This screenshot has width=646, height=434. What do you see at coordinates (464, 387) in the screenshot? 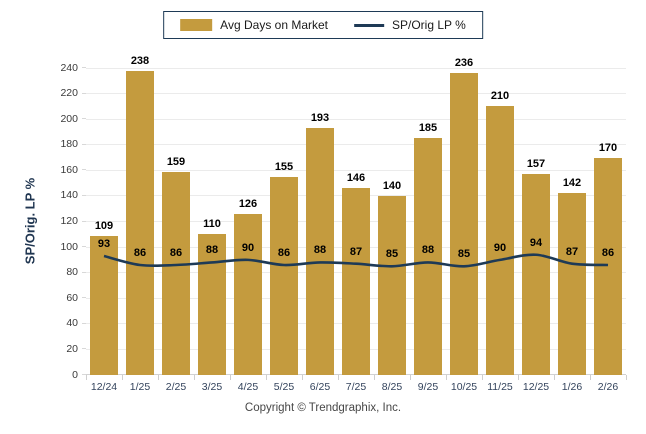
I see `x-tick-label: 10/25` at bounding box center [464, 387].